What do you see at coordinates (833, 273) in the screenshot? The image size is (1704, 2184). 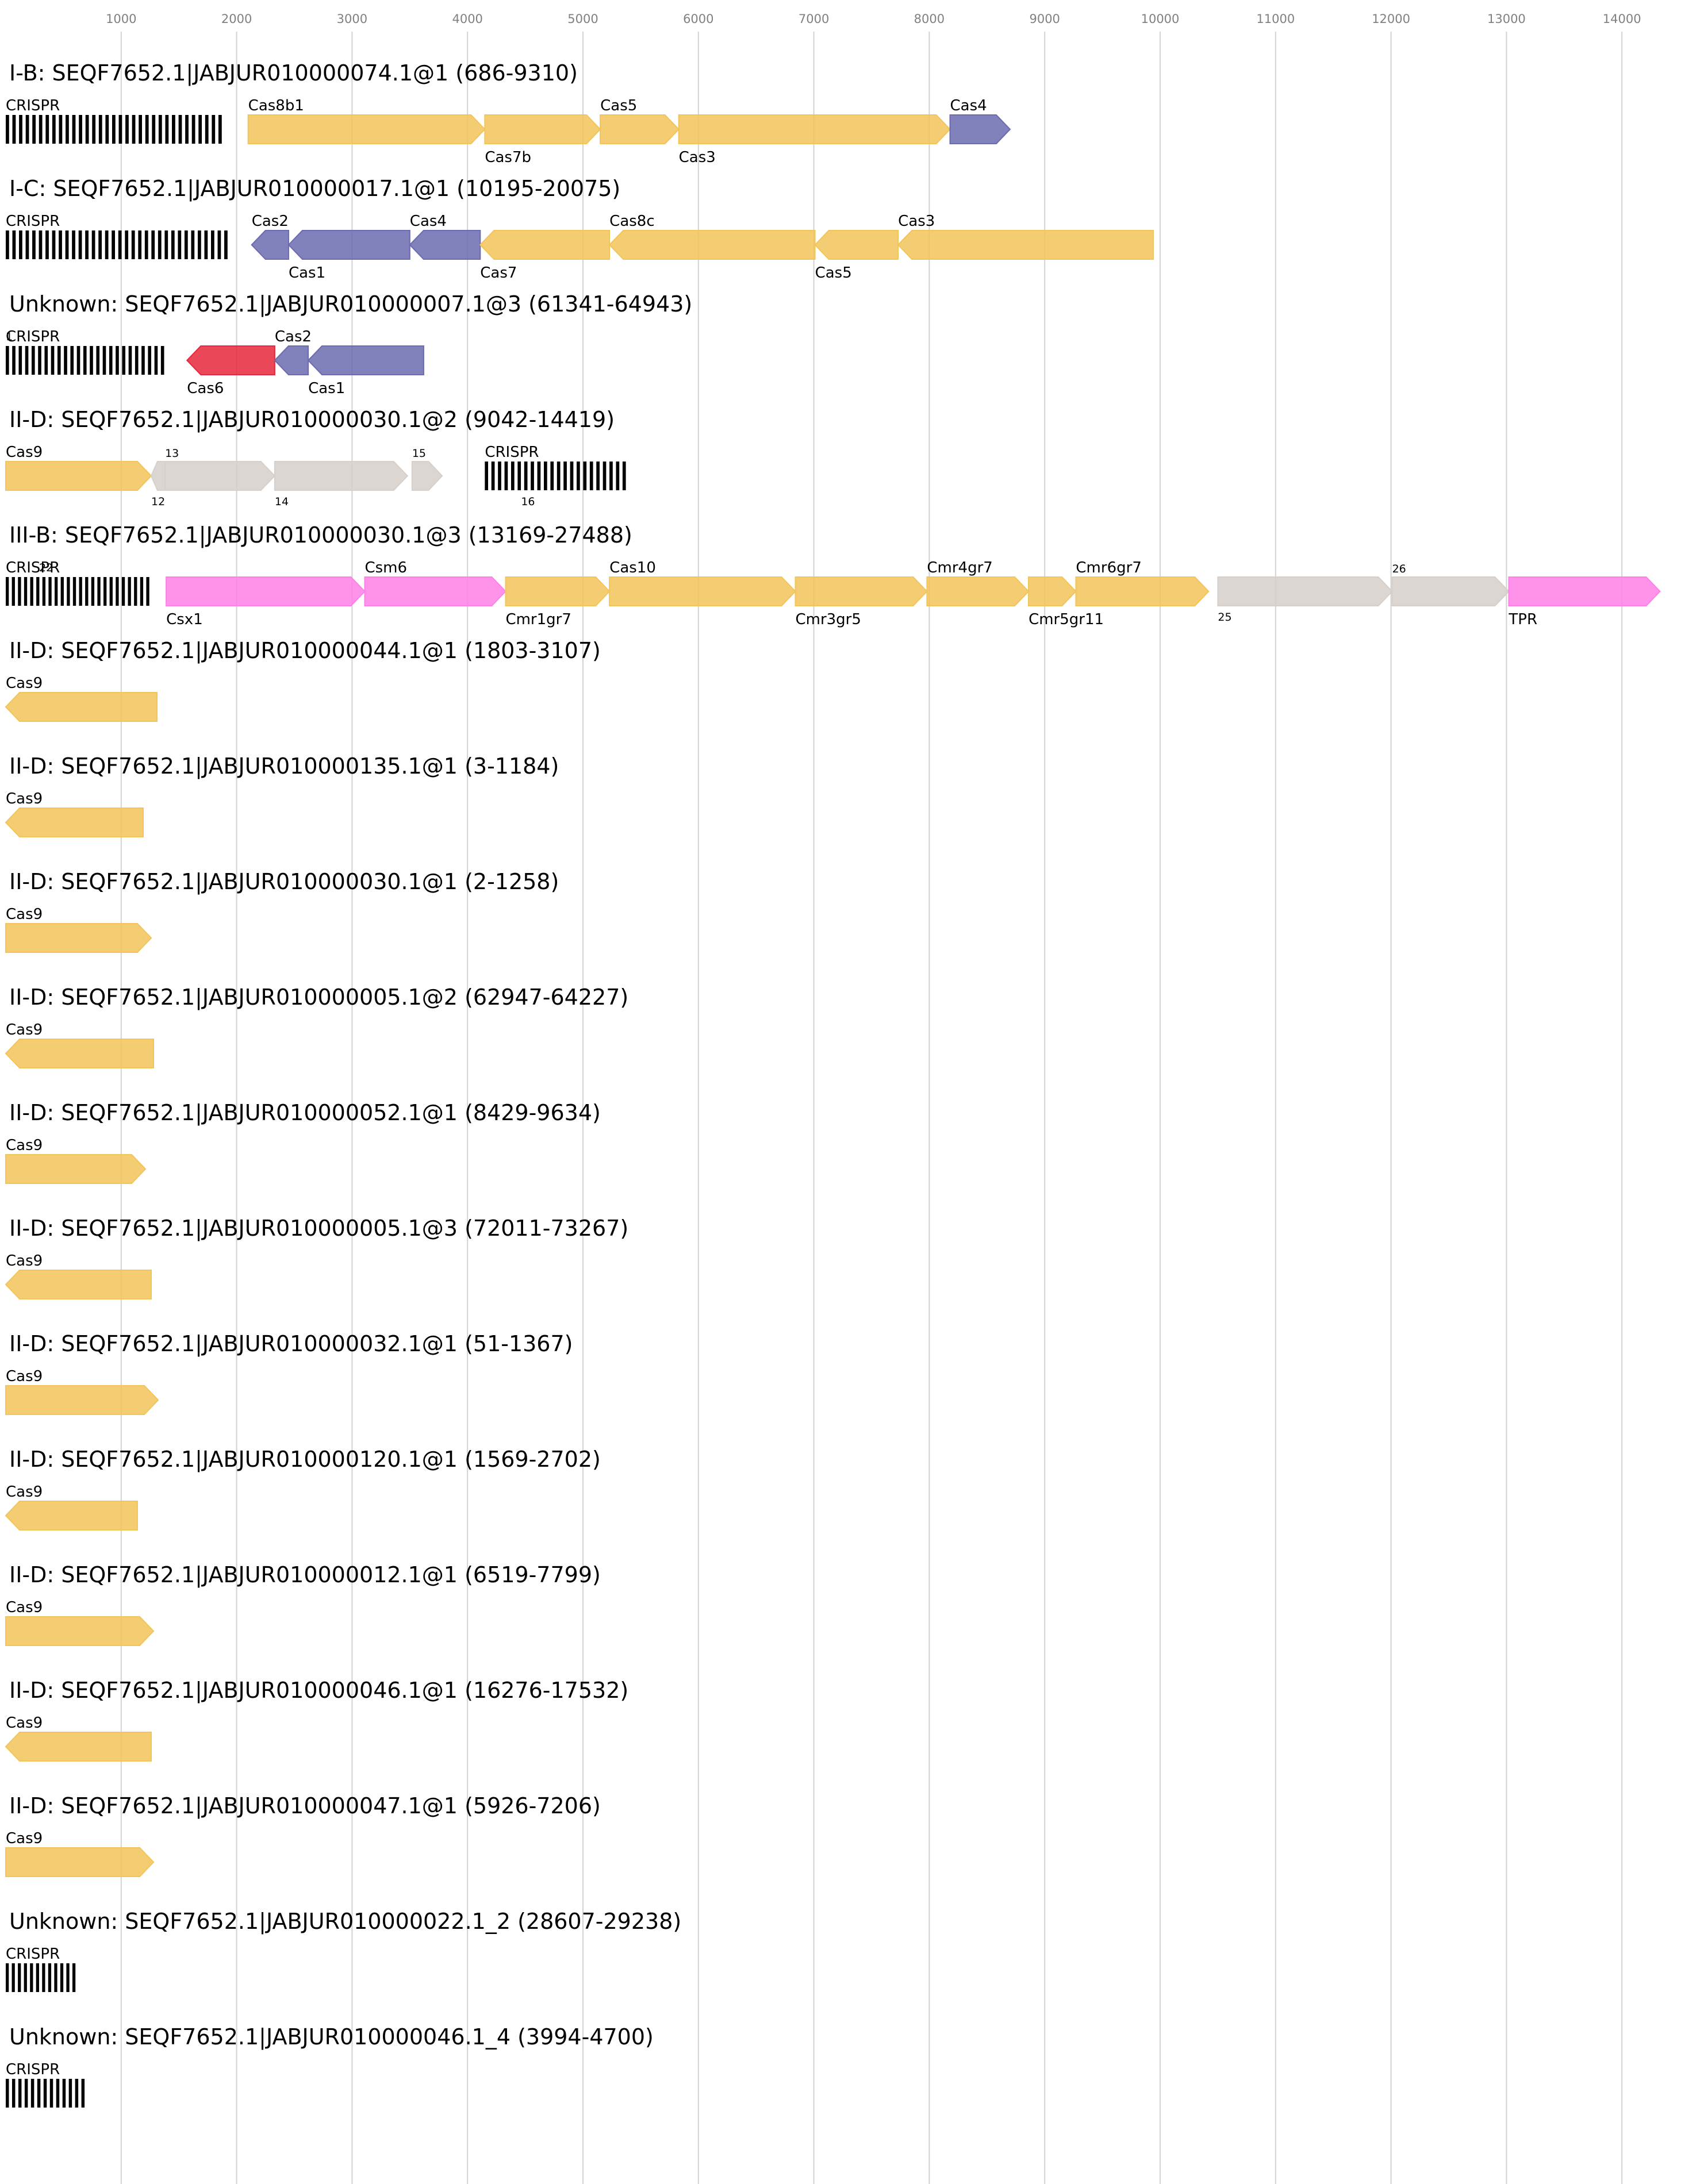 I see `gene-label: Cas5` at bounding box center [833, 273].